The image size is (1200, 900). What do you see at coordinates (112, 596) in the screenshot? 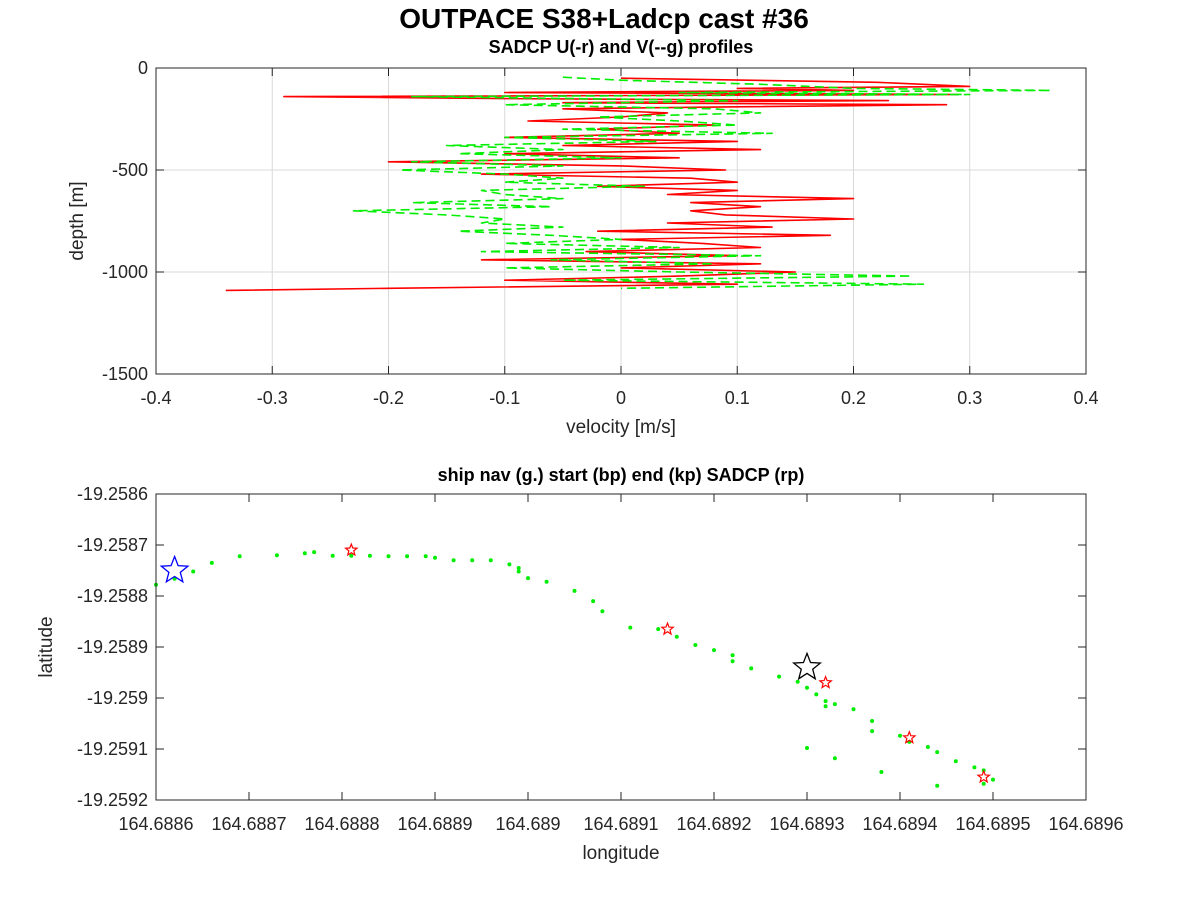
I see `nav-y-tick-label: -19.2588` at bounding box center [112, 596].